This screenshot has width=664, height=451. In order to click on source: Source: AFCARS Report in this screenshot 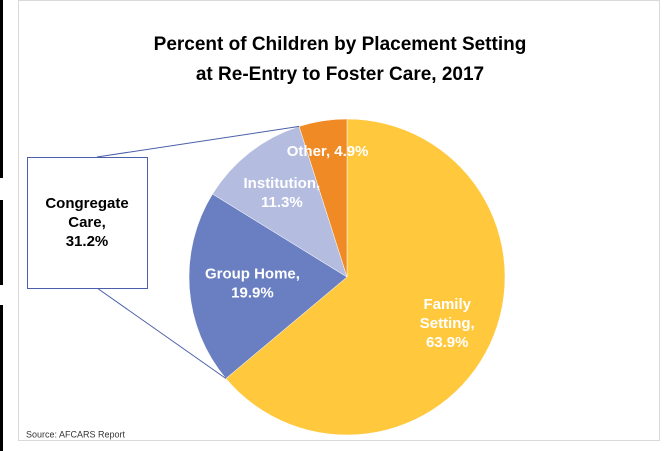, I will do `click(76, 434)`.